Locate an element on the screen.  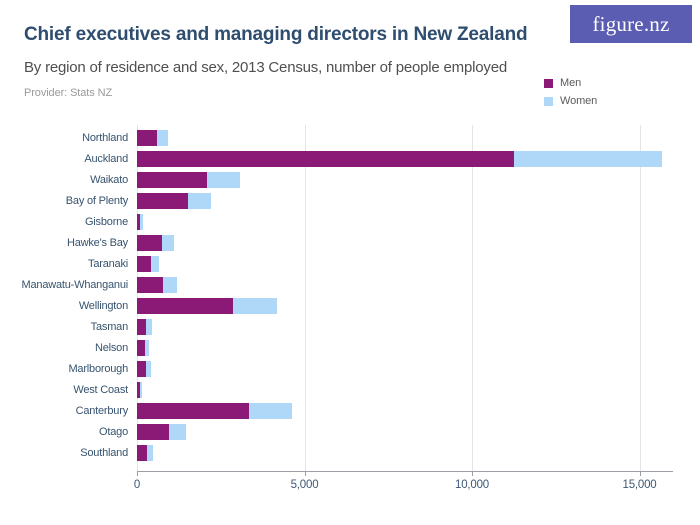
category-label: Tasman is located at coordinates (109, 327).